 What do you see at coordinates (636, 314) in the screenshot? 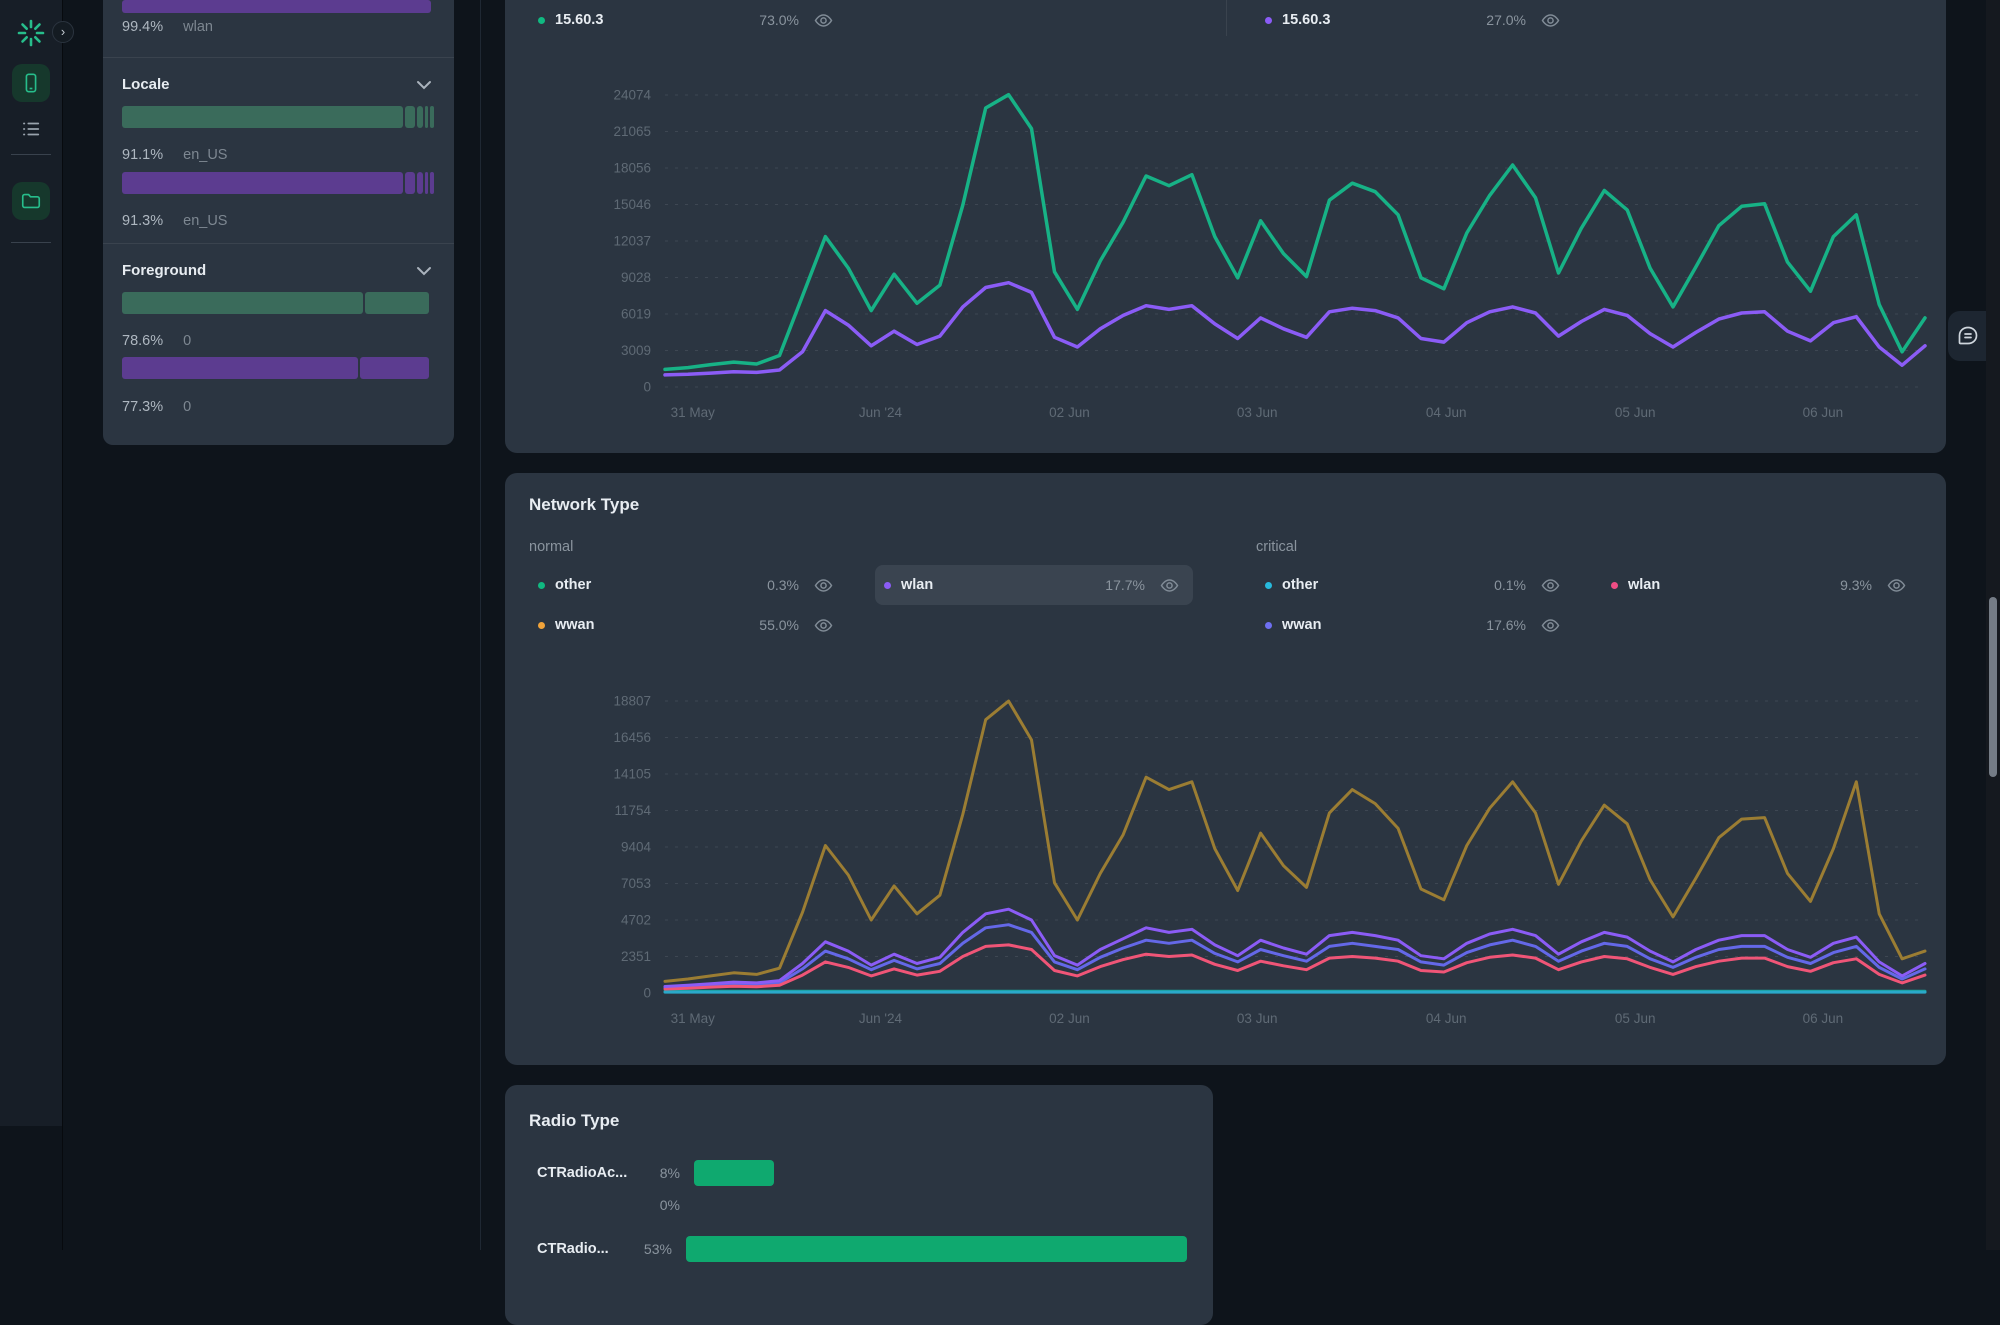
I see `svg-text: 6019` at bounding box center [636, 314].